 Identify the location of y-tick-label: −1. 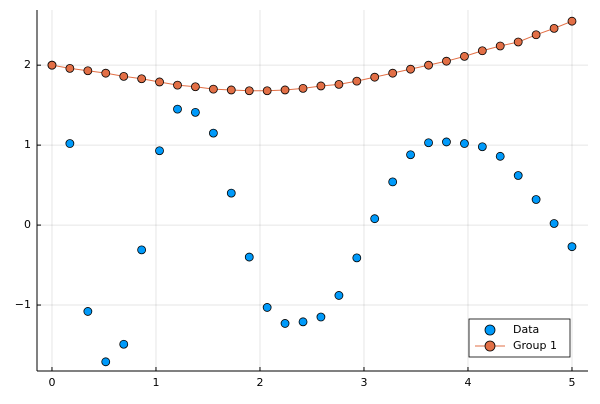
(23, 304).